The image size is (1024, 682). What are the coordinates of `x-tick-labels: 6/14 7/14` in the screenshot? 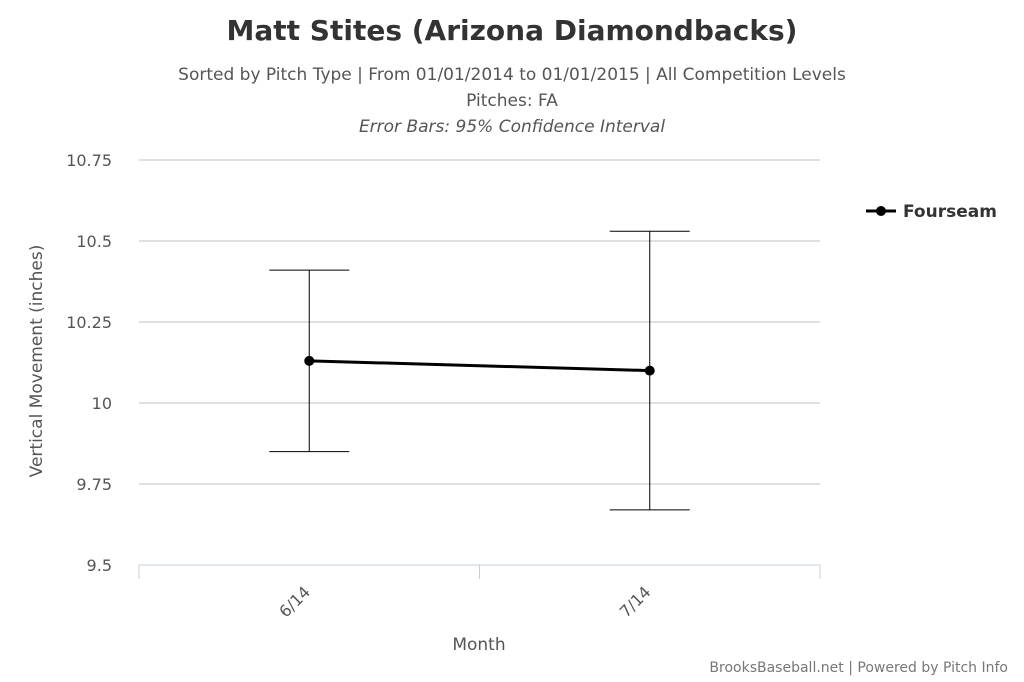 It's located at (464, 601).